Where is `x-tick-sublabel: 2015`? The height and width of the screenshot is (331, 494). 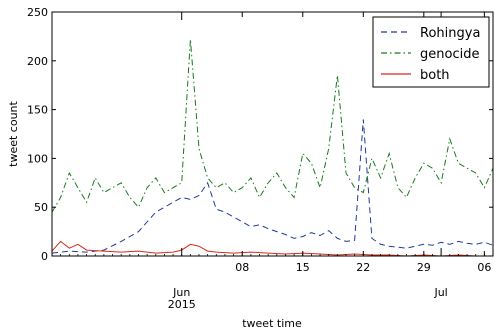 x-tick-sublabel: 2015 is located at coordinates (182, 304).